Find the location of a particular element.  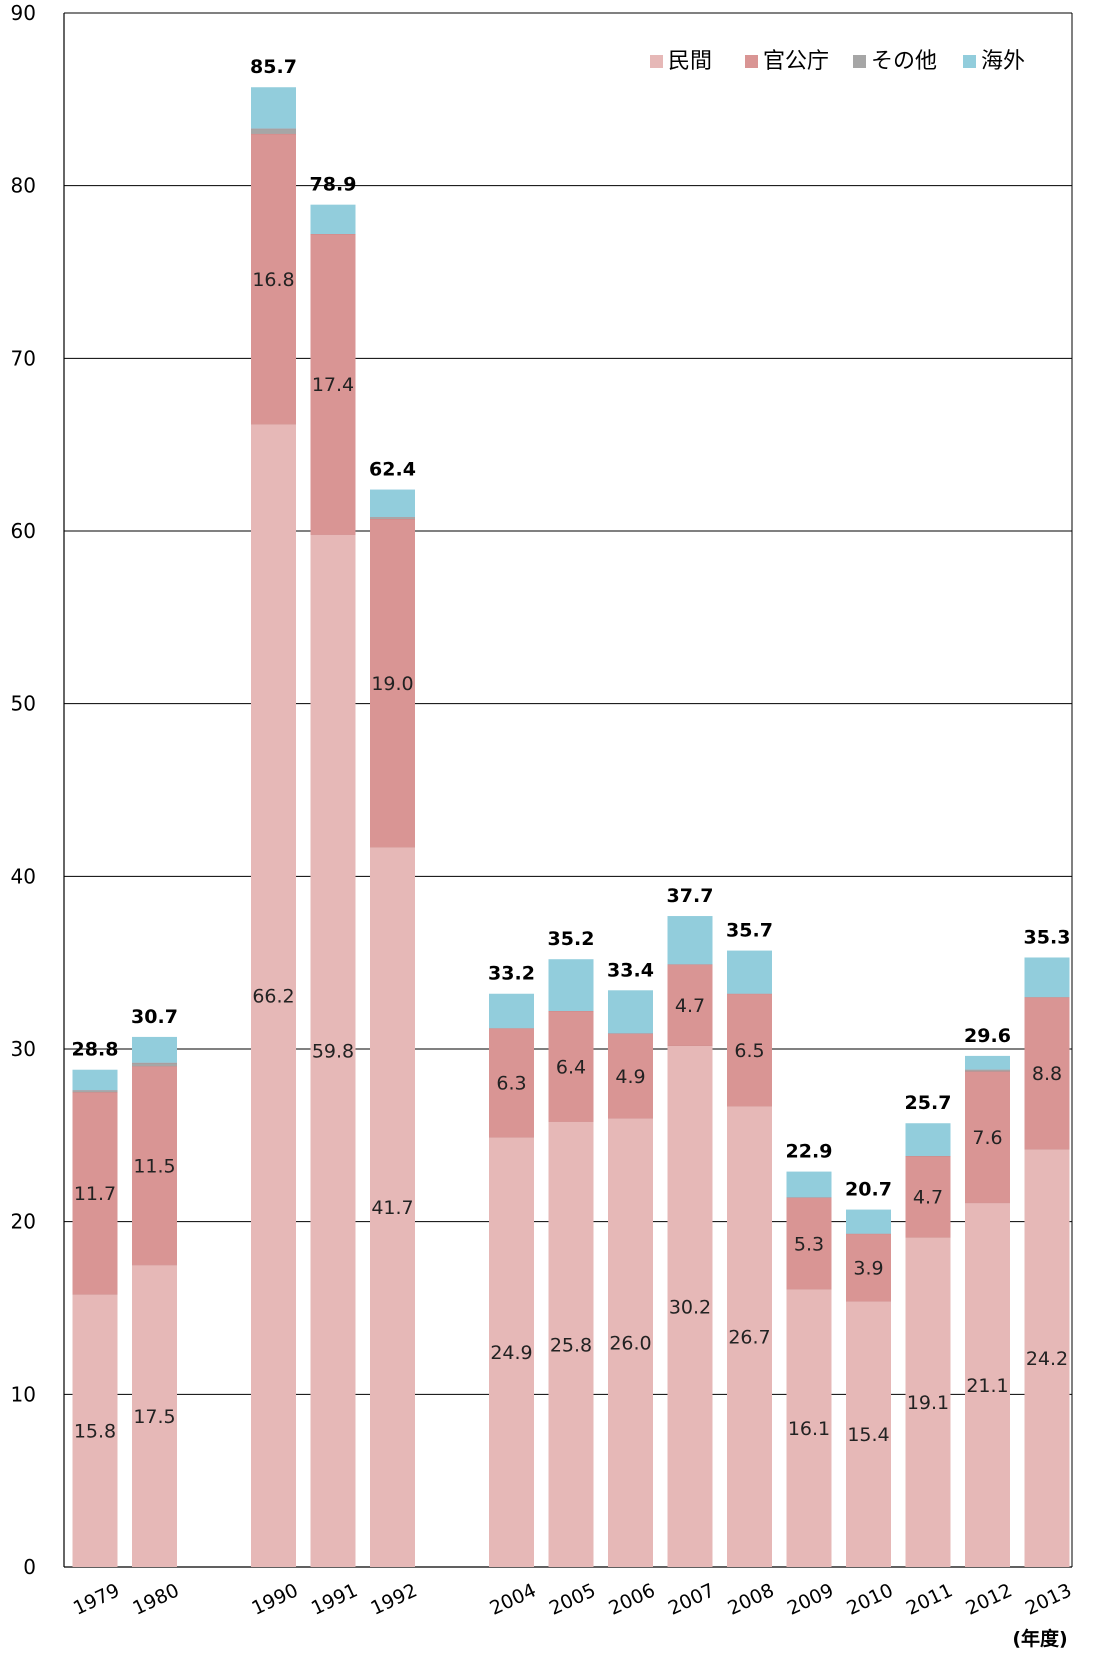

x-tick-label: 2009 is located at coordinates (810, 1599).